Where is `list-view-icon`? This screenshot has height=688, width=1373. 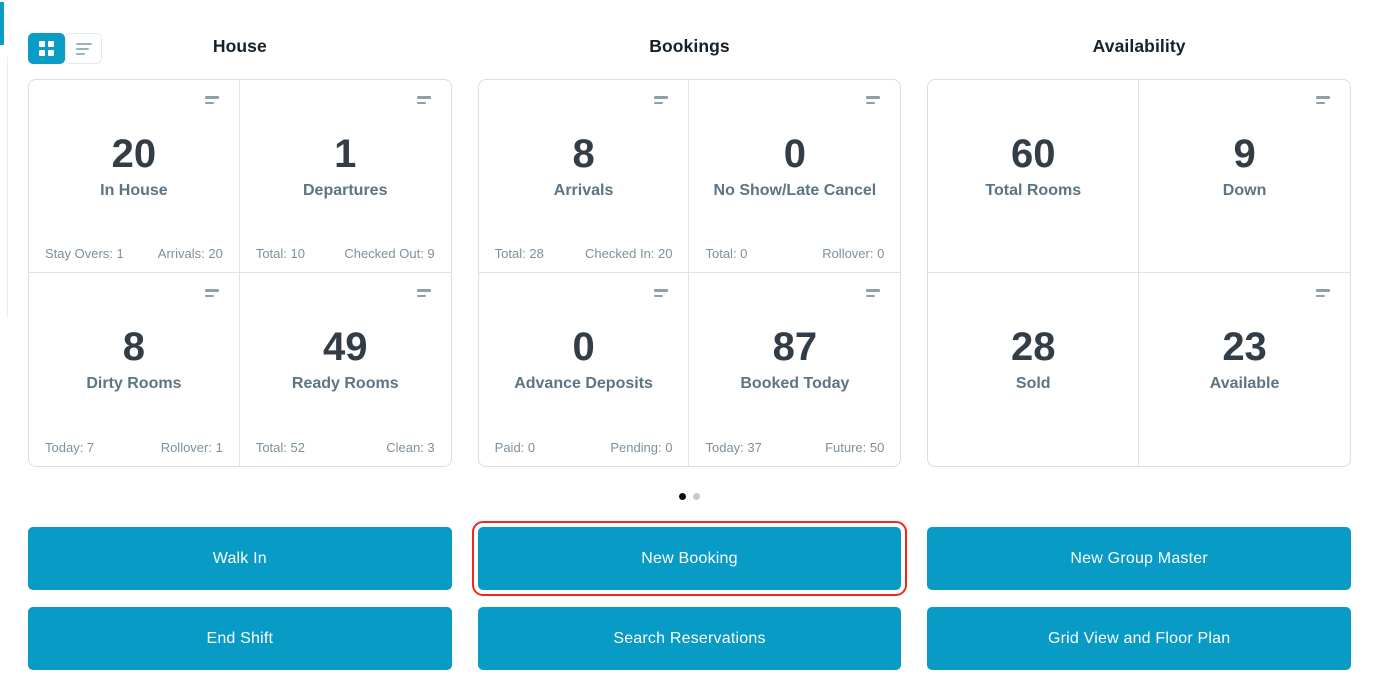
list-view-icon is located at coordinates (83, 48).